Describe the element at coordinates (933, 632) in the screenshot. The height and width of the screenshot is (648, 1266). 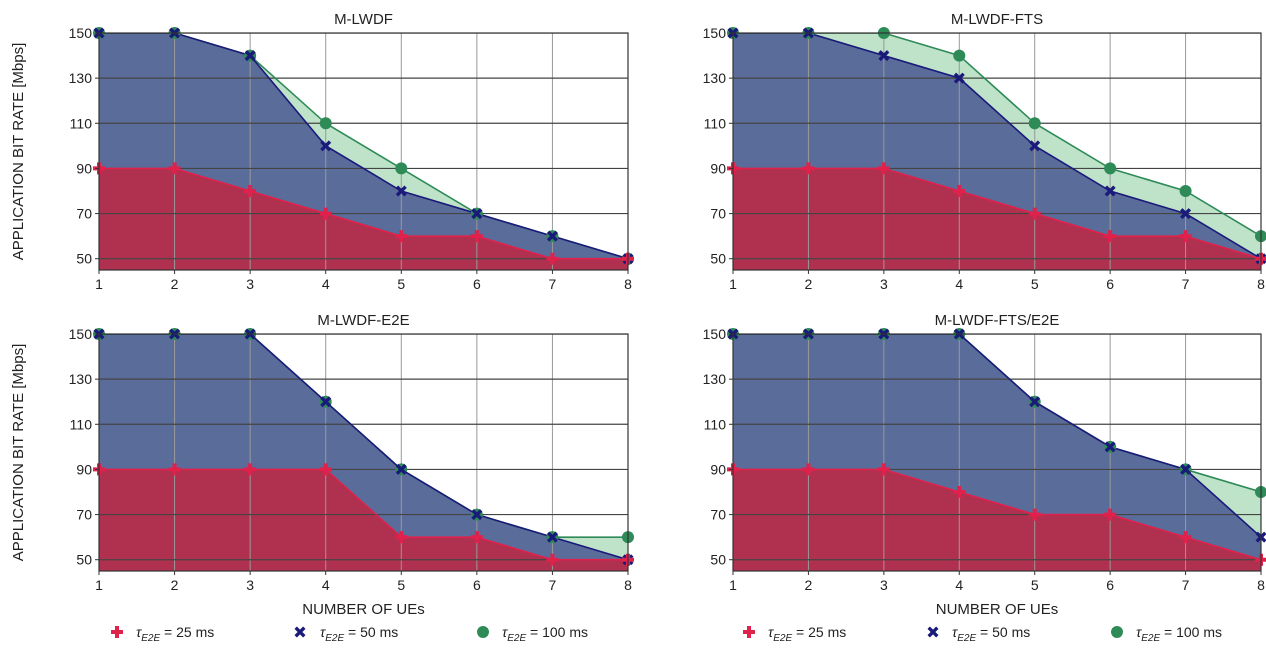
I see `legend-marker-s50` at that location.